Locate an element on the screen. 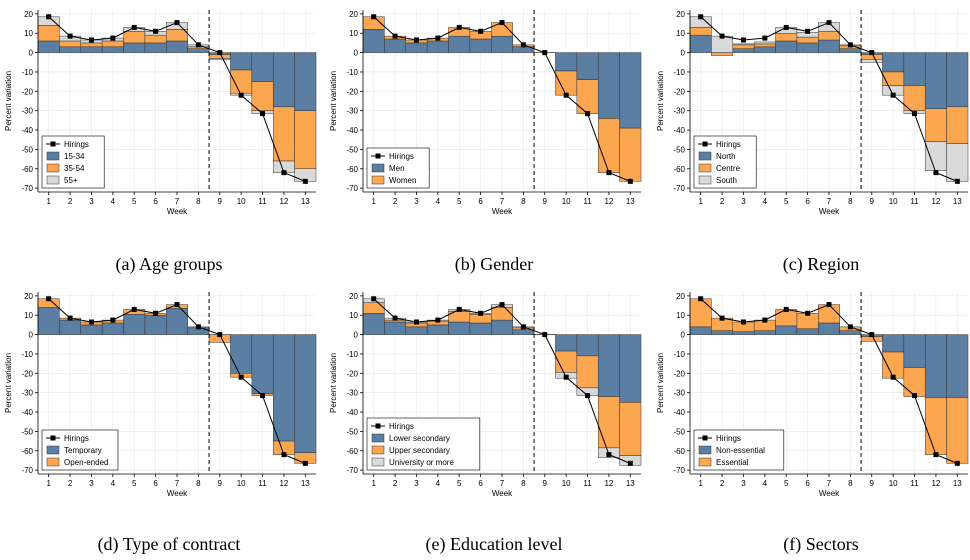 This screenshot has height=560, width=970. x-tick-label: 5 is located at coordinates (134, 201).